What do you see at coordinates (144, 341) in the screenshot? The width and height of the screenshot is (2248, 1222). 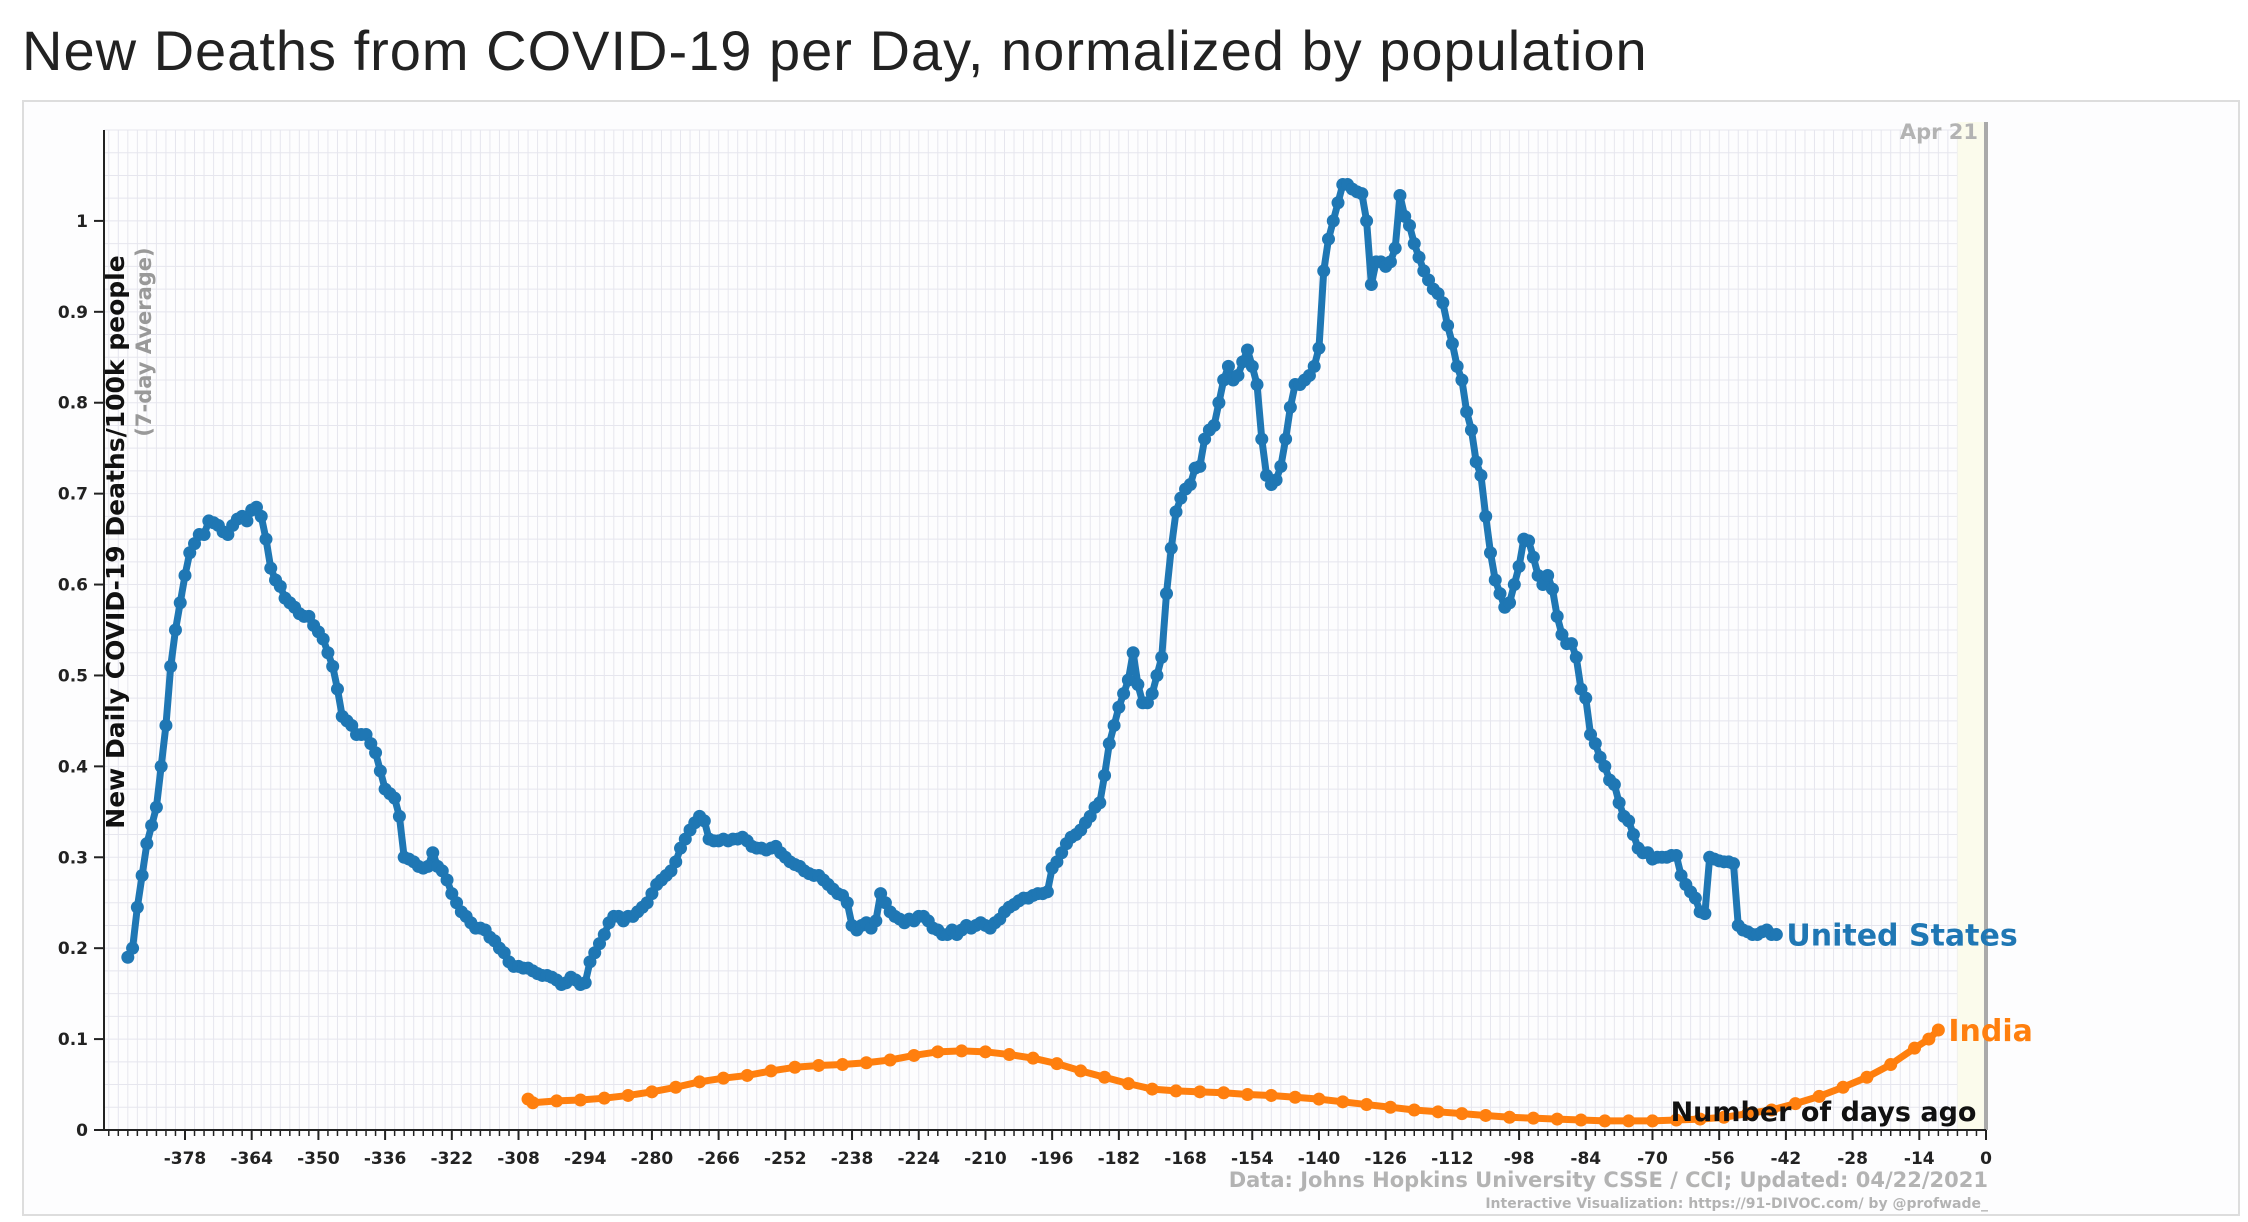 I see `y-axis-subtitle: (7-day Average)` at bounding box center [144, 341].